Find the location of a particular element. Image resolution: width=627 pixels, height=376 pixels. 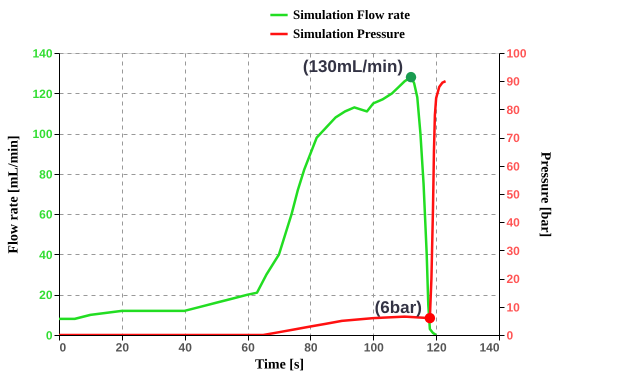

y2-tick-label: 10 is located at coordinates (513, 307).